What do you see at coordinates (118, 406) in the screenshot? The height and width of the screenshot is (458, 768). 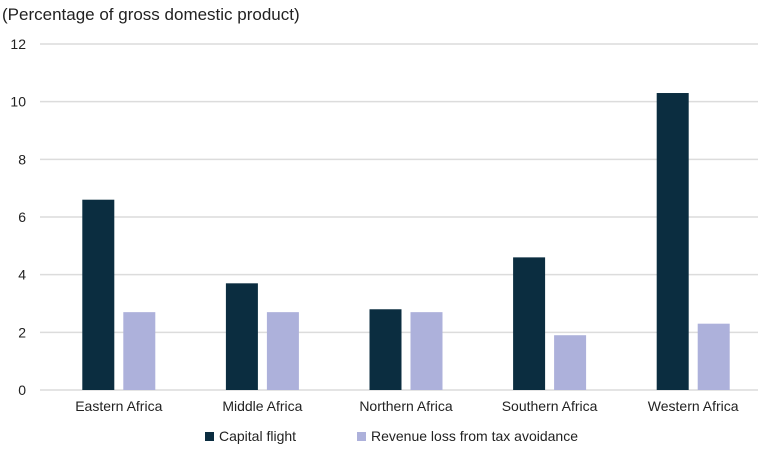 I see `x-tick-label: Eastern Africa` at bounding box center [118, 406].